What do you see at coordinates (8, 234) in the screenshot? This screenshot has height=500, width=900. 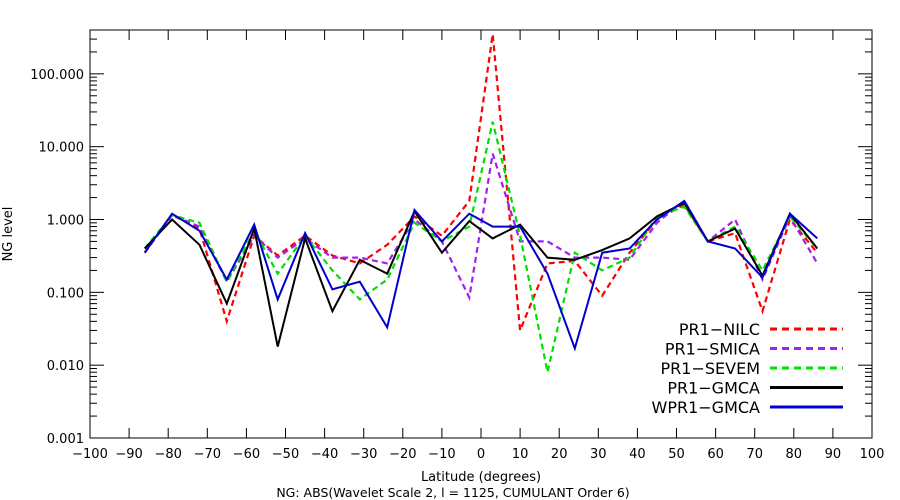 I see `y-axis-label: NG level` at bounding box center [8, 234].